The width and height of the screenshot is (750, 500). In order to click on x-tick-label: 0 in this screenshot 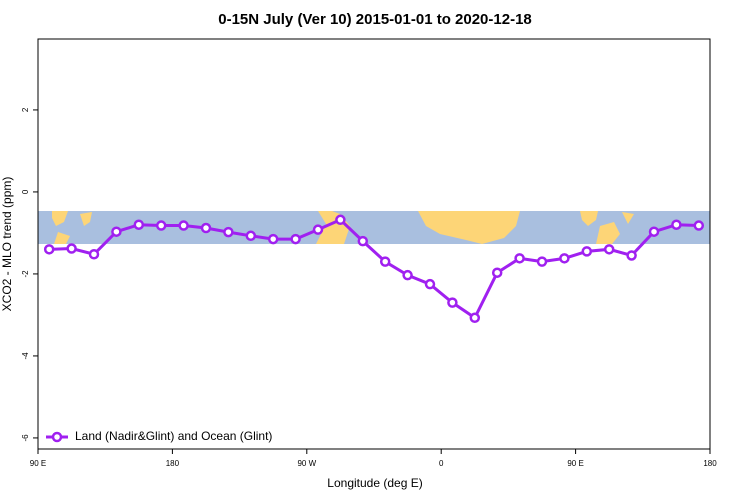, I will do `click(441, 463)`.